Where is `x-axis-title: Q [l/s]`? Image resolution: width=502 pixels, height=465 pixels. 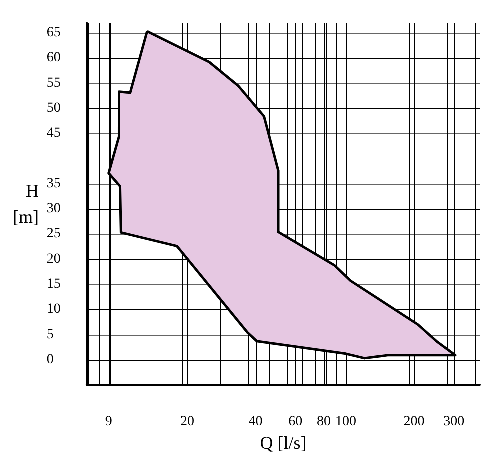
x-axis-title: Q [l/s] is located at coordinates (283, 443).